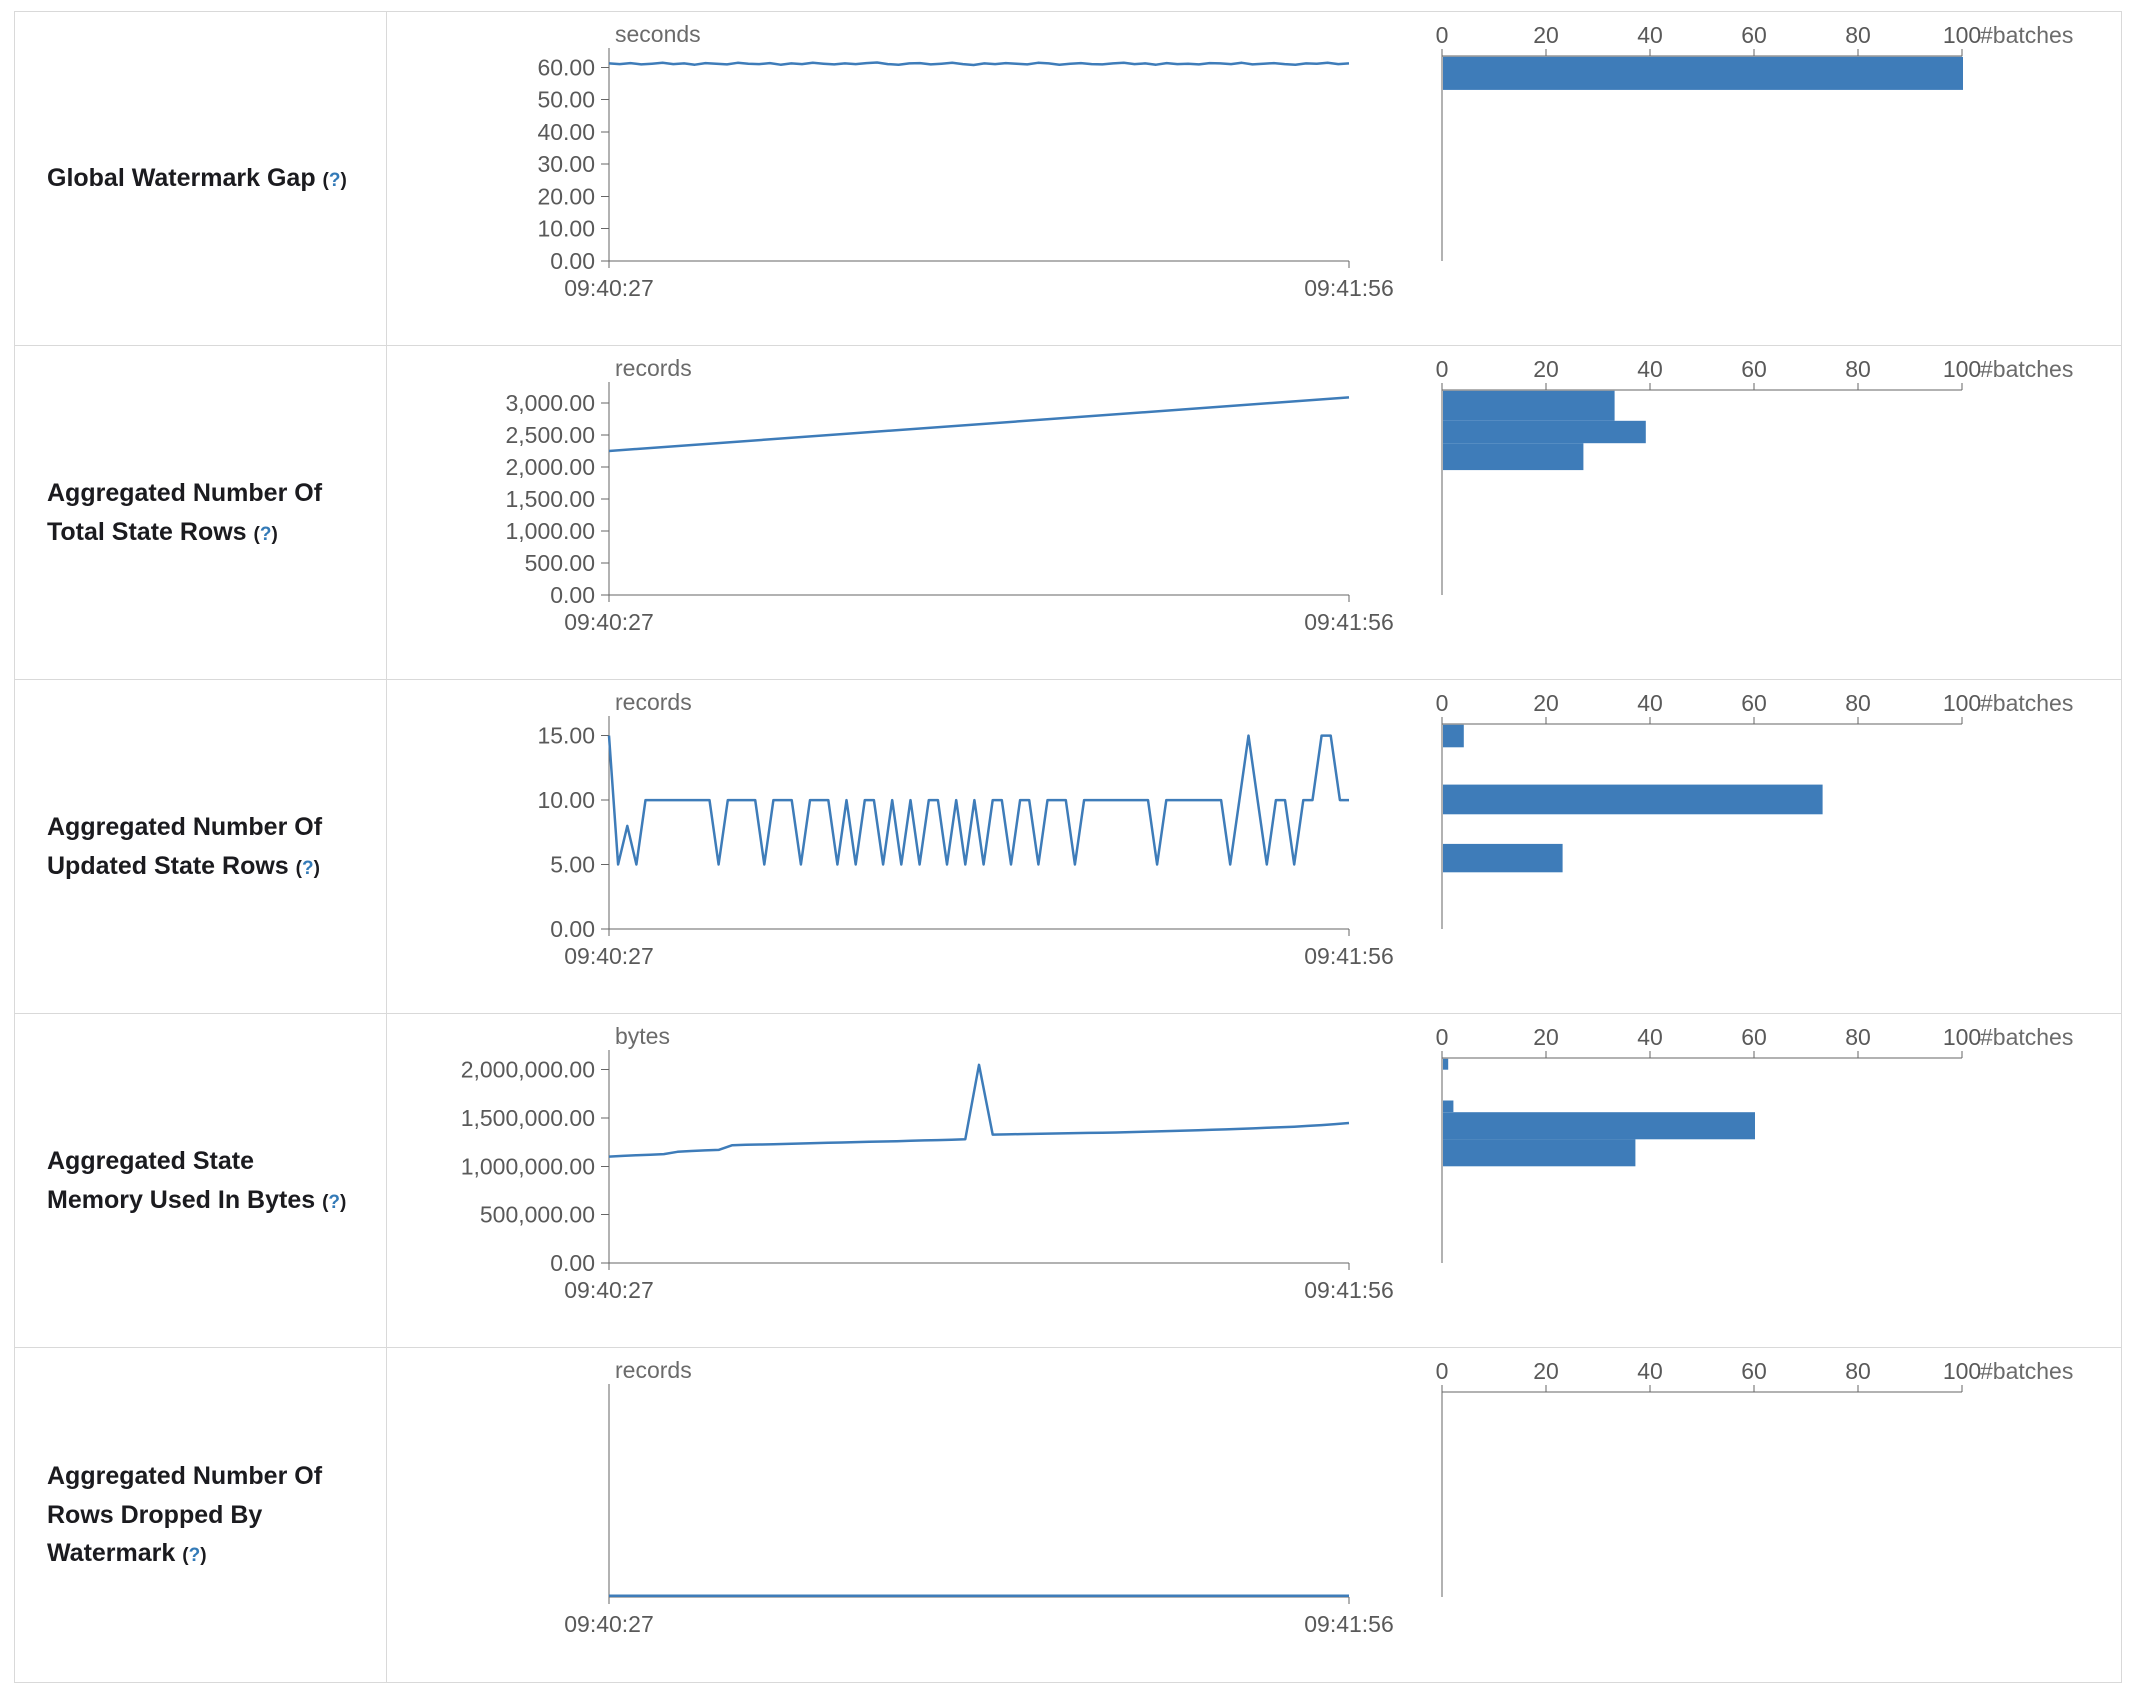  I want to click on y-tick-label: 2,000.00, so click(550, 467).